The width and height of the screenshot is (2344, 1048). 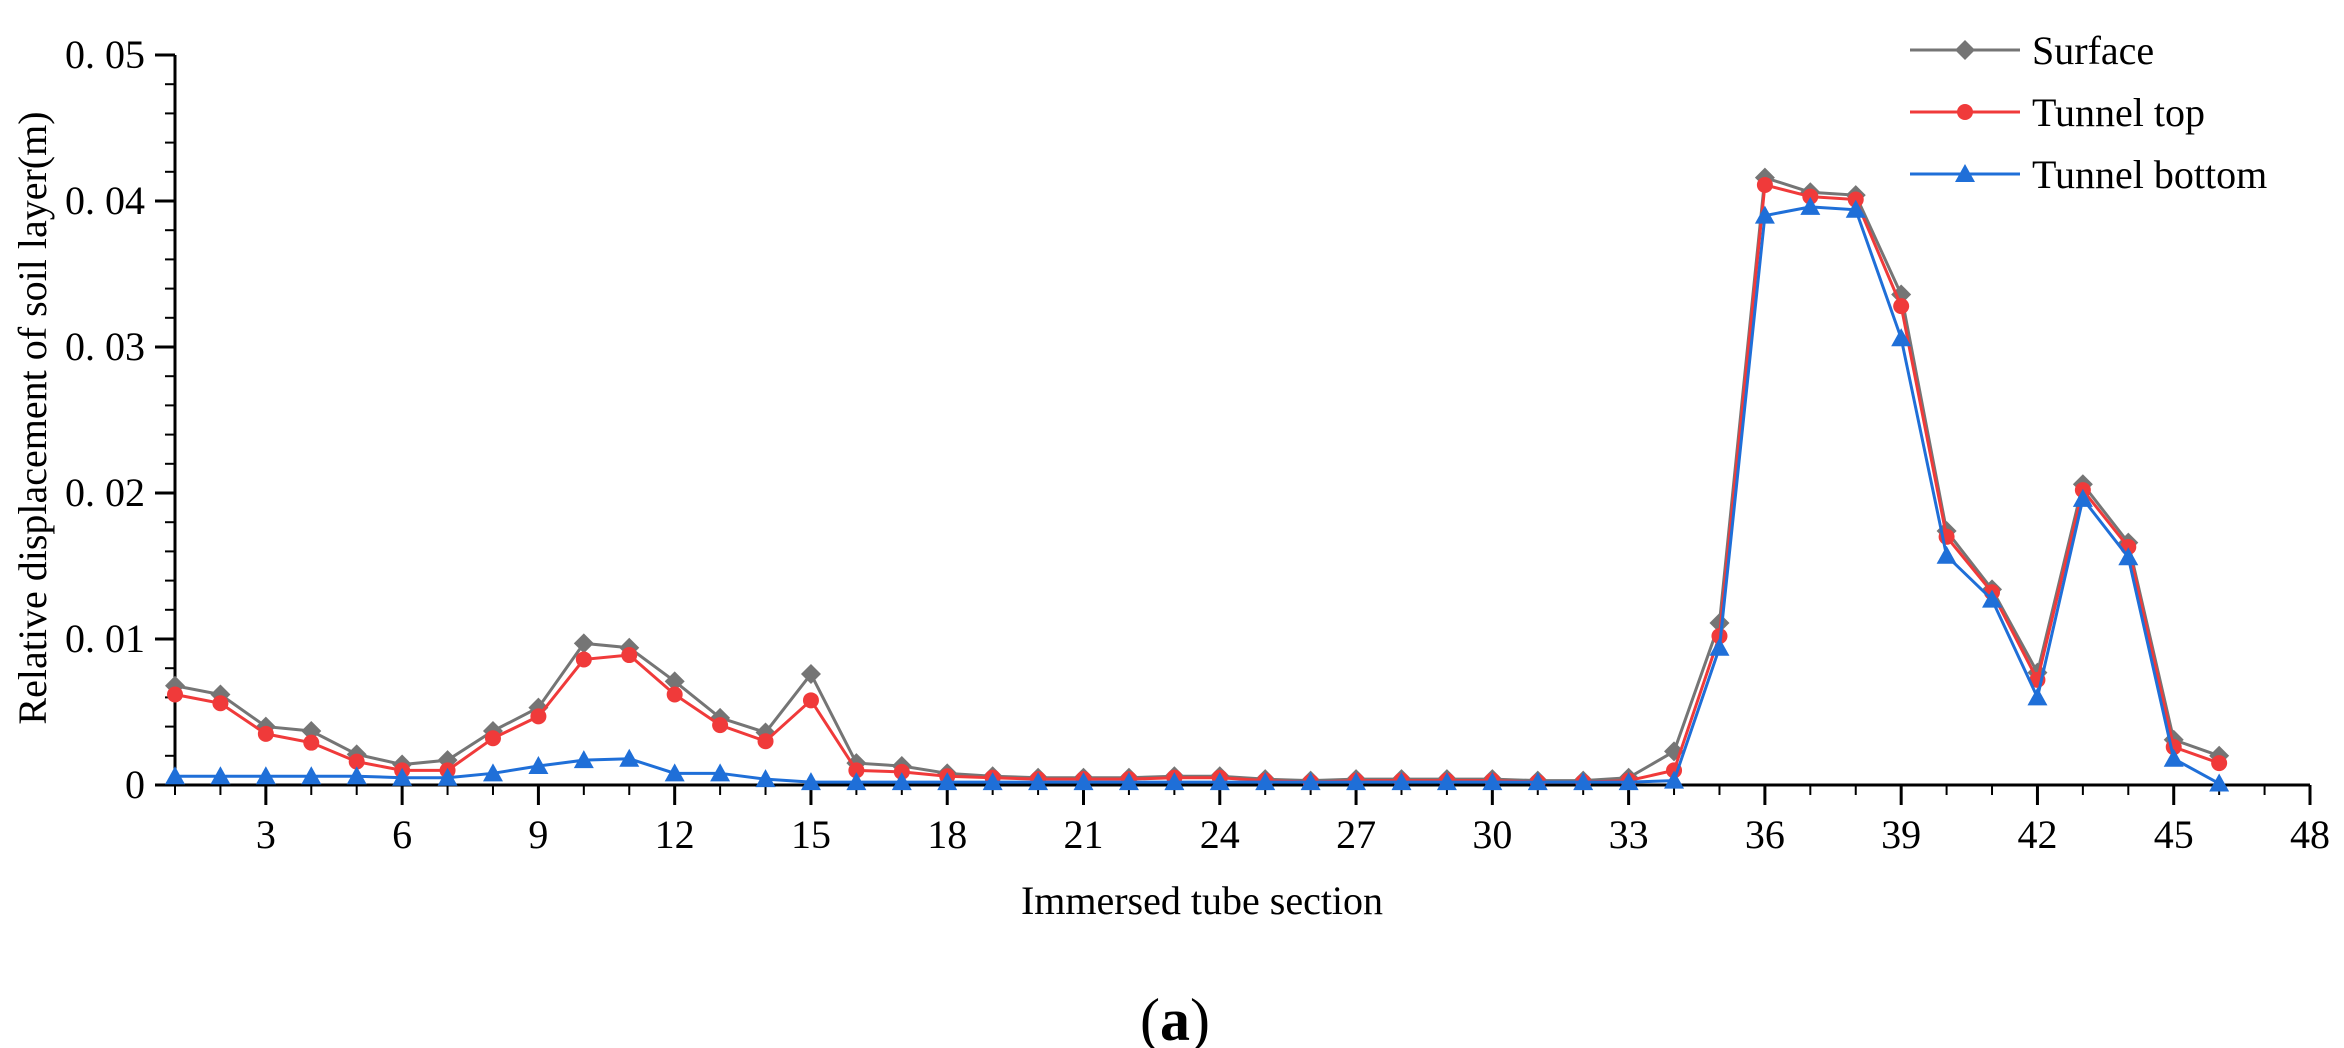 I want to click on legend-label: Tunnel bottom, so click(x=2149, y=174).